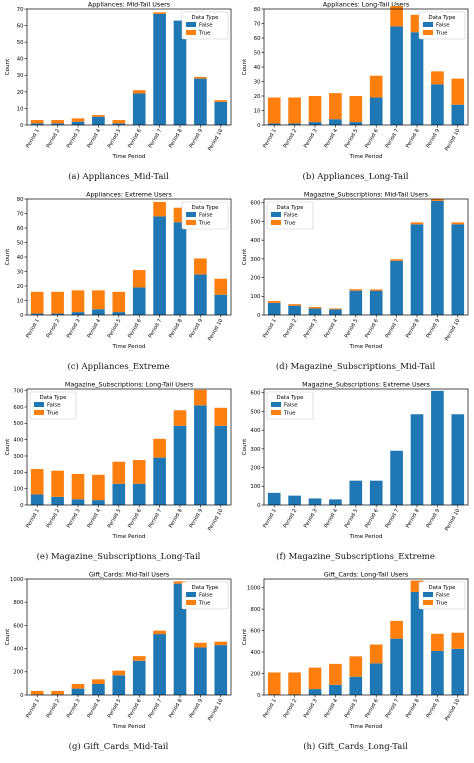  I want to click on y-tick-label: 1000, so click(17, 580).